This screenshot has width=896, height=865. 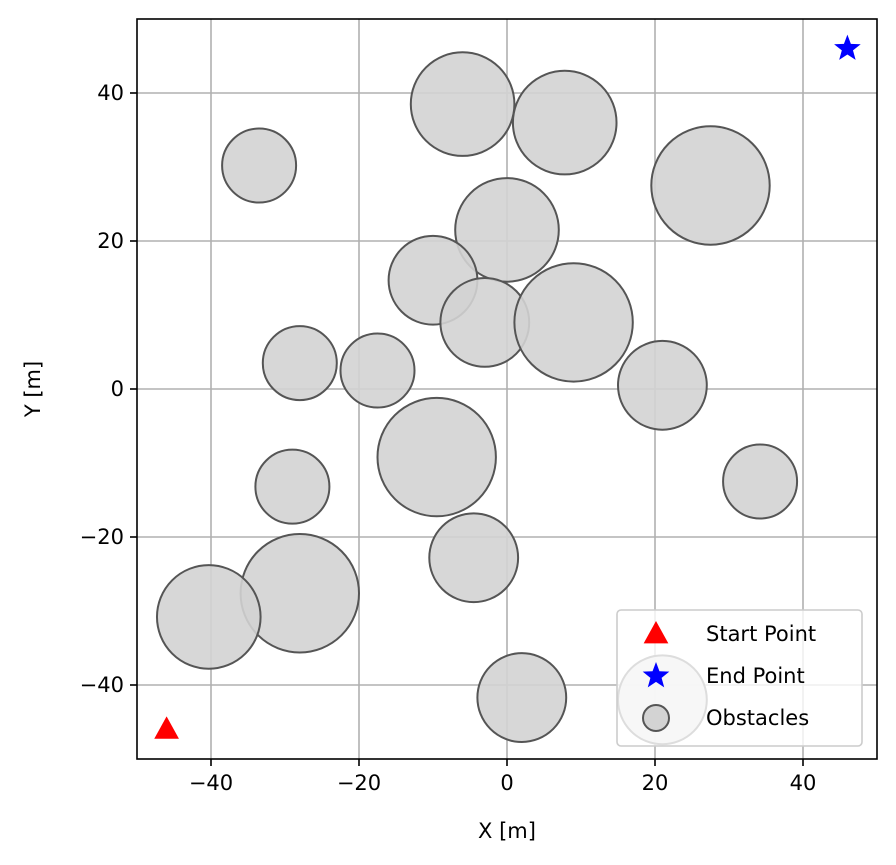 I want to click on x-tick-label: 20, so click(x=655, y=783).